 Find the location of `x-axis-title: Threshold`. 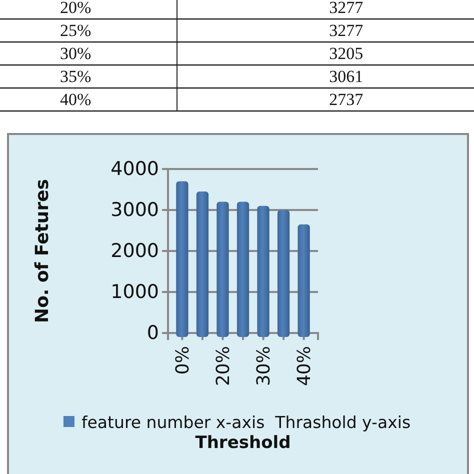

x-axis-title: Threshold is located at coordinates (243, 443).